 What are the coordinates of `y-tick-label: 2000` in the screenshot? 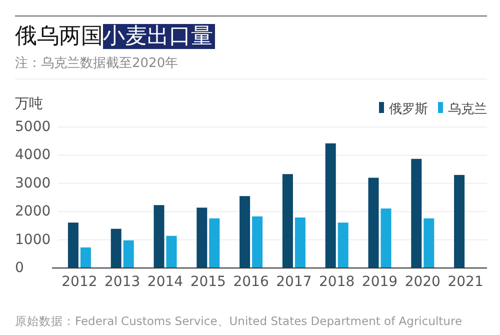 It's located at (33, 212).